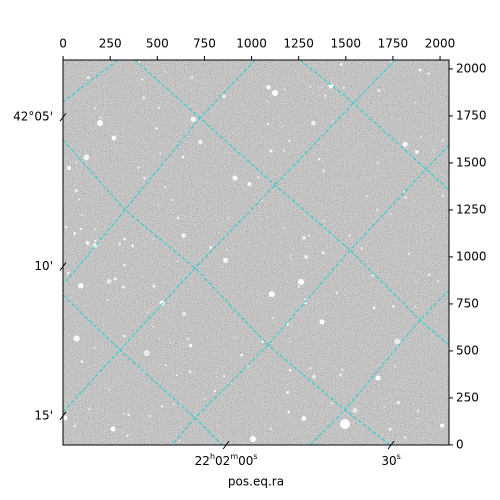 This screenshot has height=500, width=500. Describe the element at coordinates (467, 303) in the screenshot. I see `y-tick-label: 750` at that location.